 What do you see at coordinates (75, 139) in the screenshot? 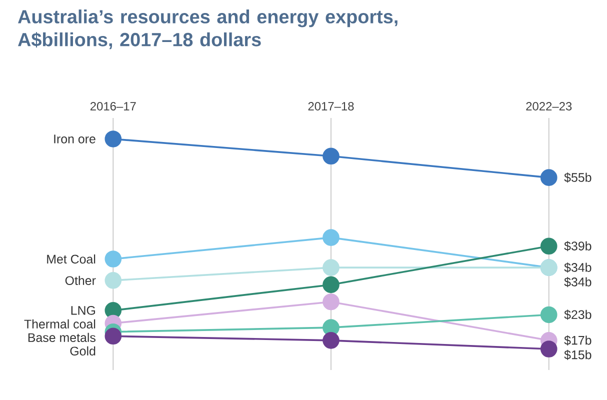
I see `series-label: Iron ore` at bounding box center [75, 139].